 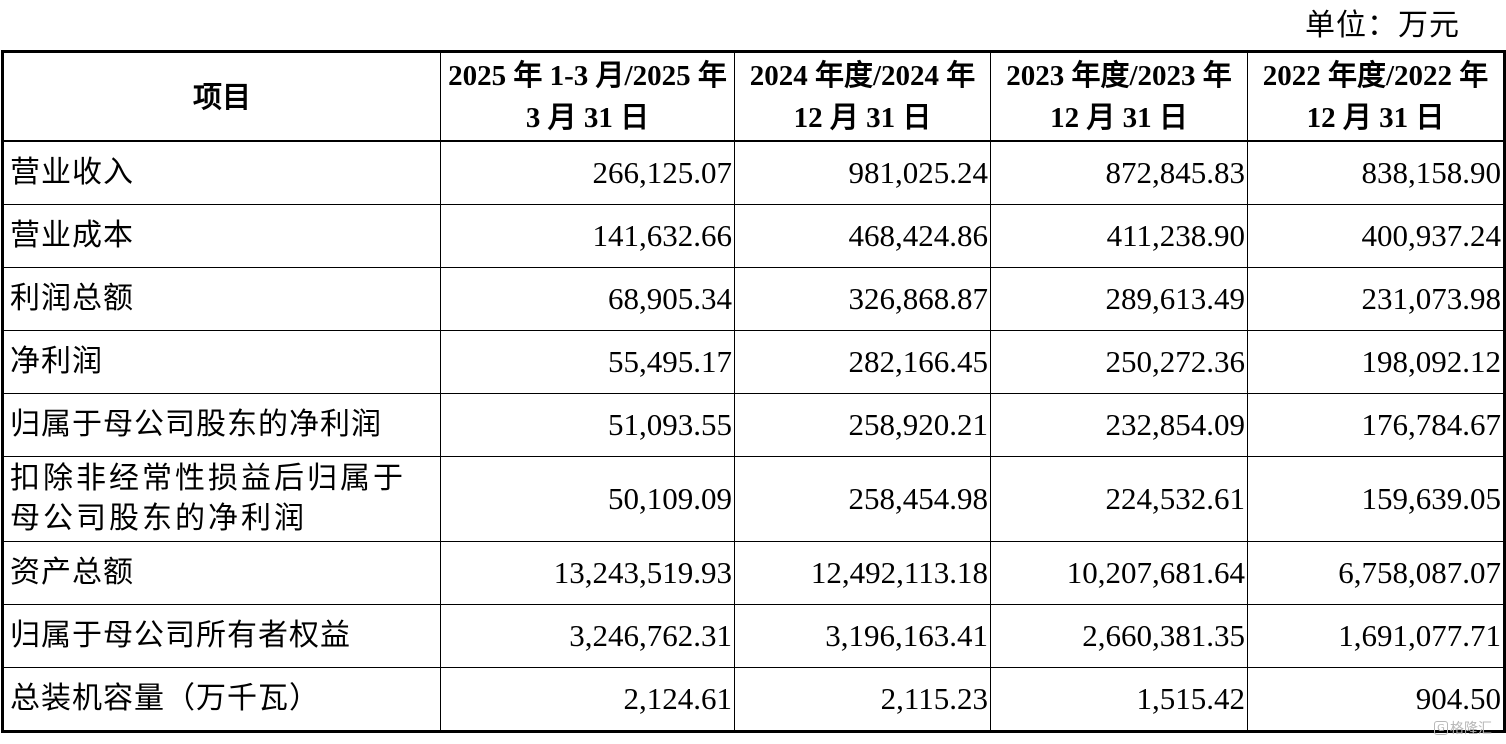 What do you see at coordinates (1376, 362) in the screenshot?
I see `cell-value: 198,092.12` at bounding box center [1376, 362].